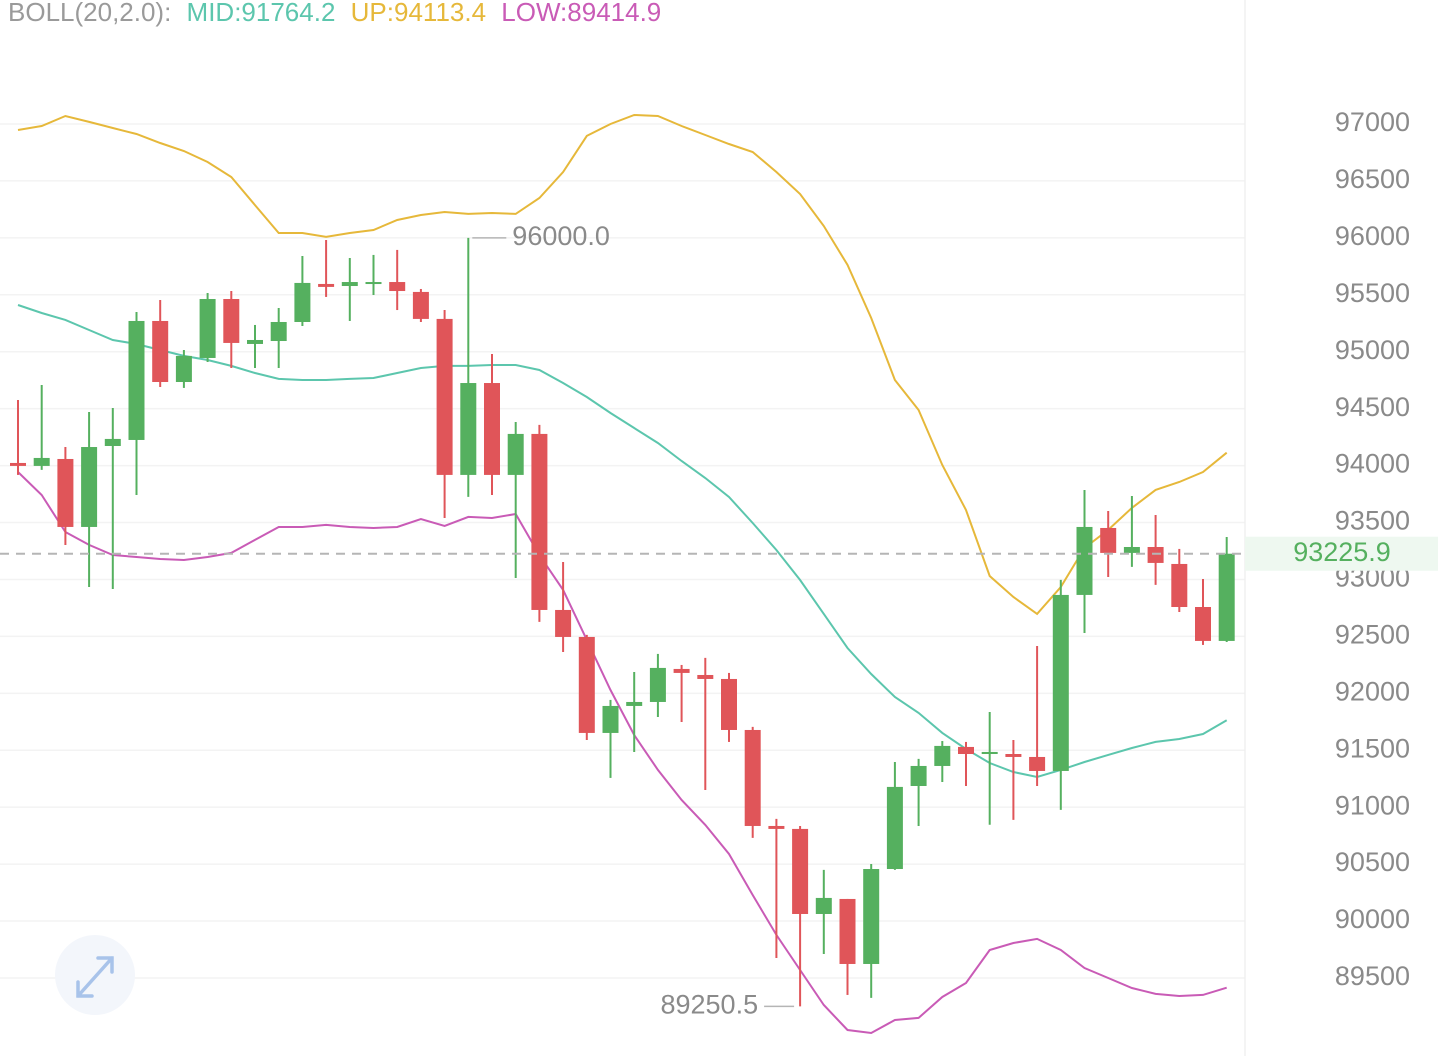  What do you see at coordinates (709, 1005) in the screenshot?
I see `annotation: 89250.5` at bounding box center [709, 1005].